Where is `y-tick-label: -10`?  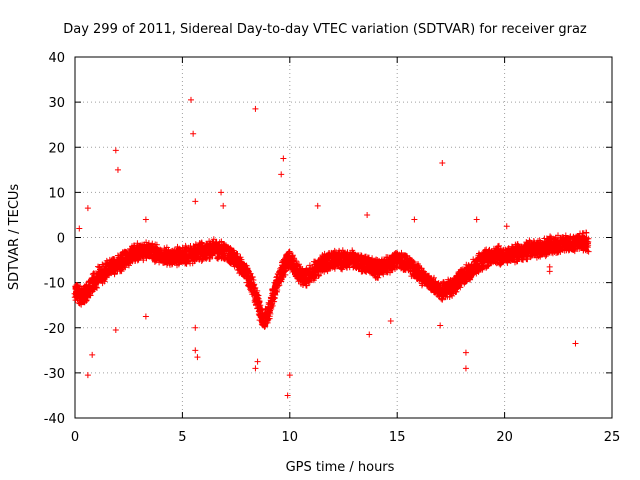
y-tick-label: -10 is located at coordinates (54, 284).